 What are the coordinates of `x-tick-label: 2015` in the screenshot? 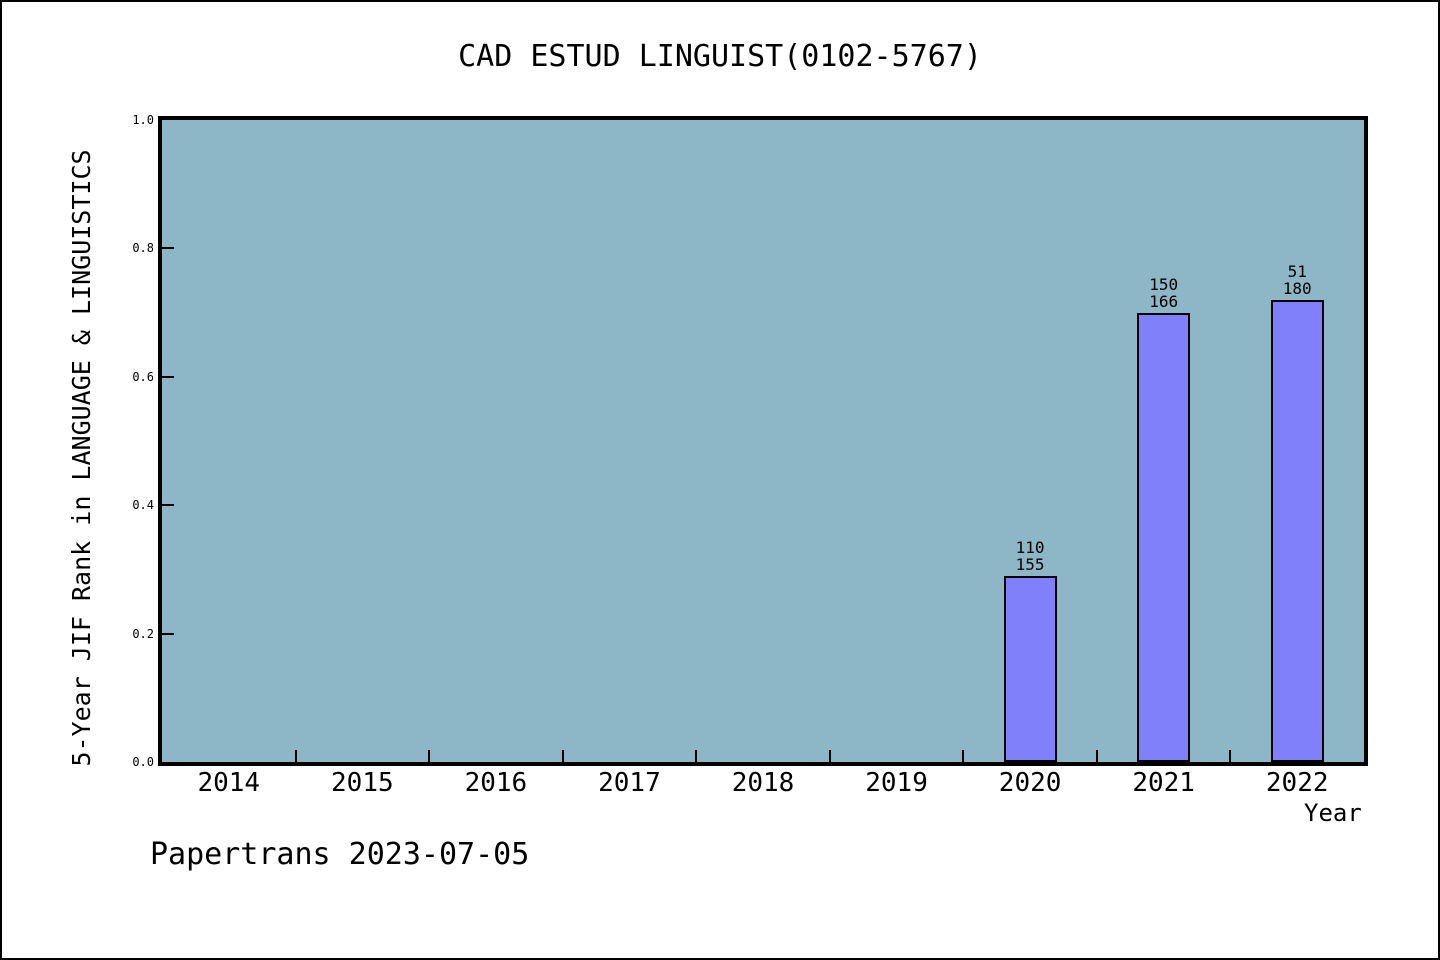 It's located at (362, 783).